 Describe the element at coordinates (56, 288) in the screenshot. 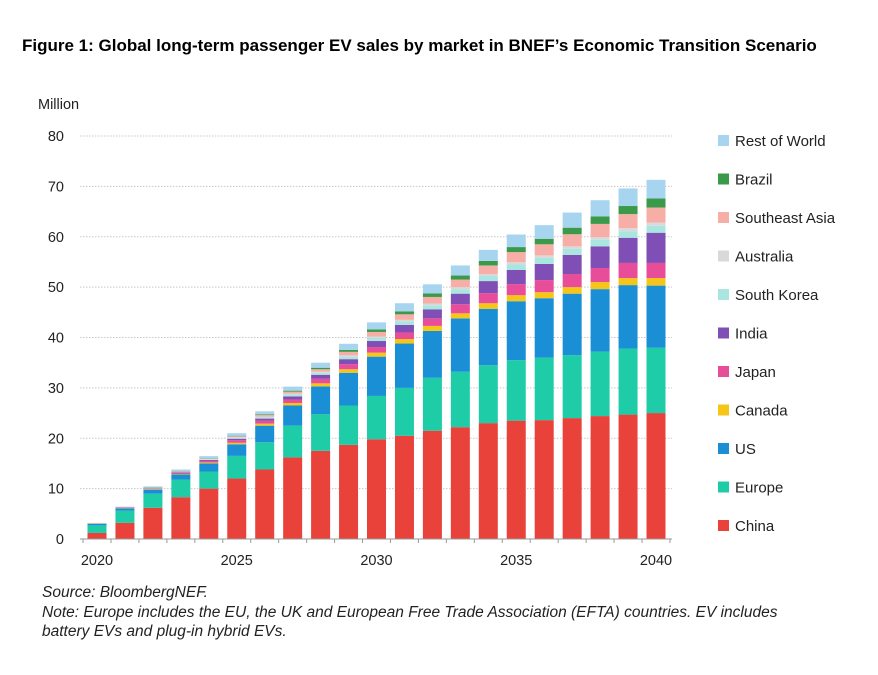

I see `y-tick-label: 50` at that location.